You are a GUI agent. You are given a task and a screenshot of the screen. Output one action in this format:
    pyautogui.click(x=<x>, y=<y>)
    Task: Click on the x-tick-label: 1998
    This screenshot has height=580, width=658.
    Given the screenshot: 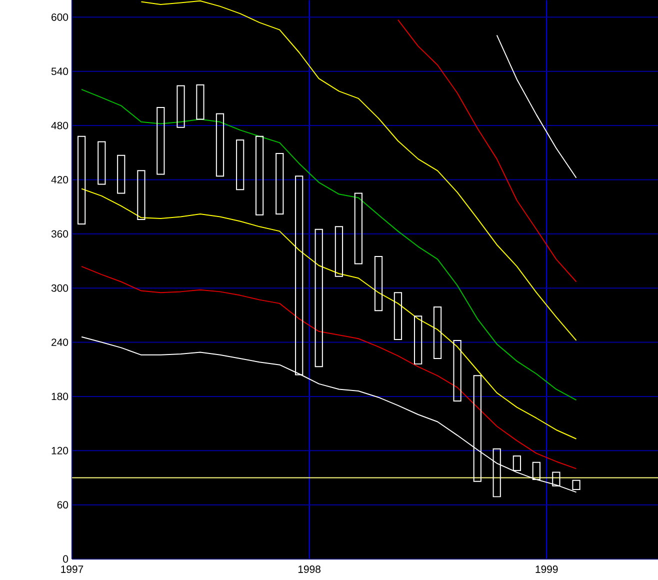 What is the action you would take?
    pyautogui.click(x=309, y=569)
    